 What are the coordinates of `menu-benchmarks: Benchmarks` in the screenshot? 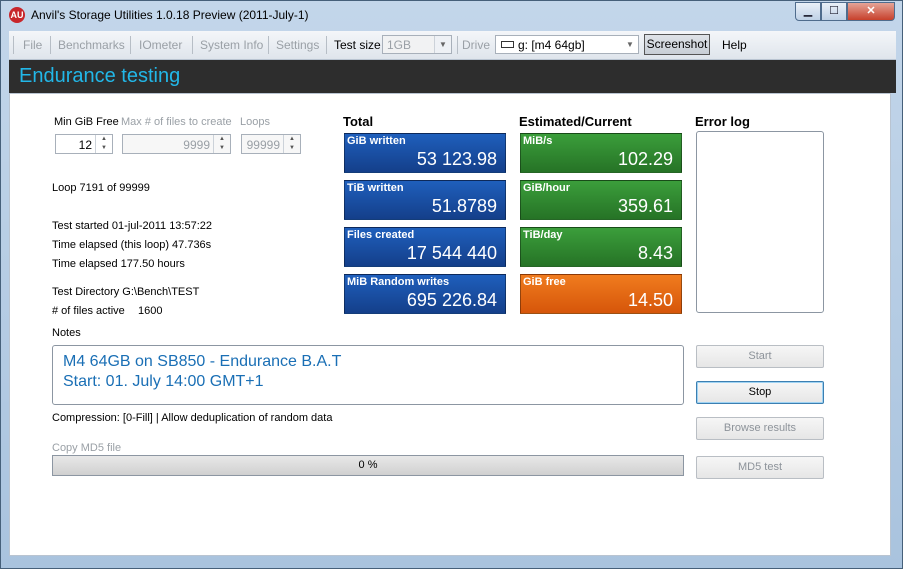 It's located at (91, 45).